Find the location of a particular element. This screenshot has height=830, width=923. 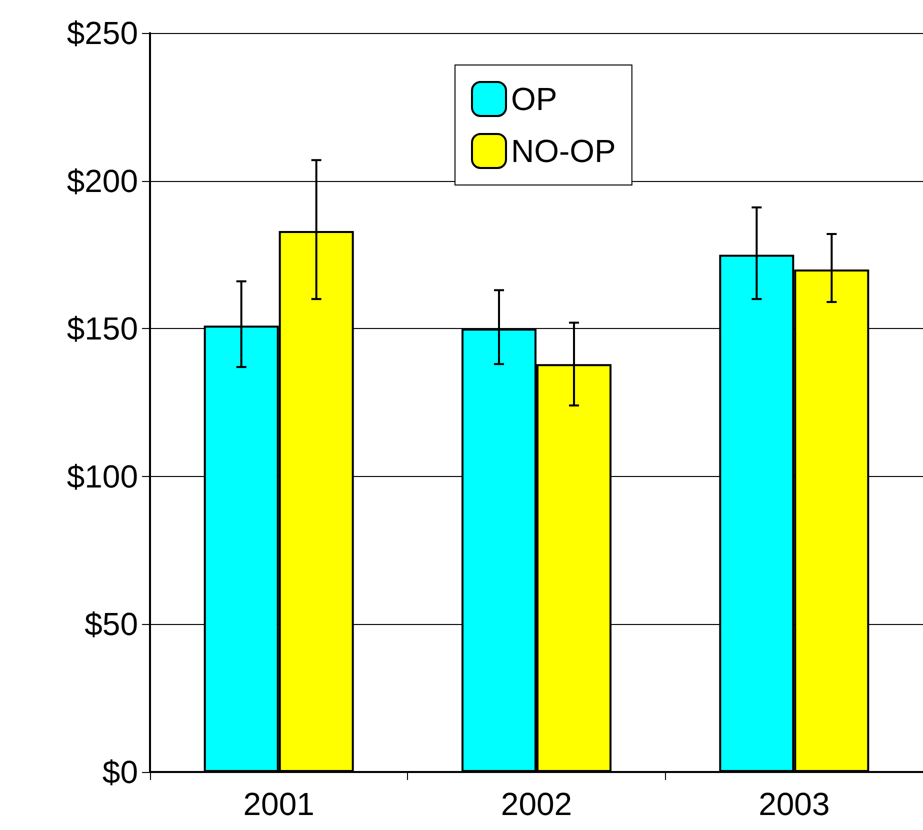

x-tick-label: 2003 is located at coordinates (794, 804).